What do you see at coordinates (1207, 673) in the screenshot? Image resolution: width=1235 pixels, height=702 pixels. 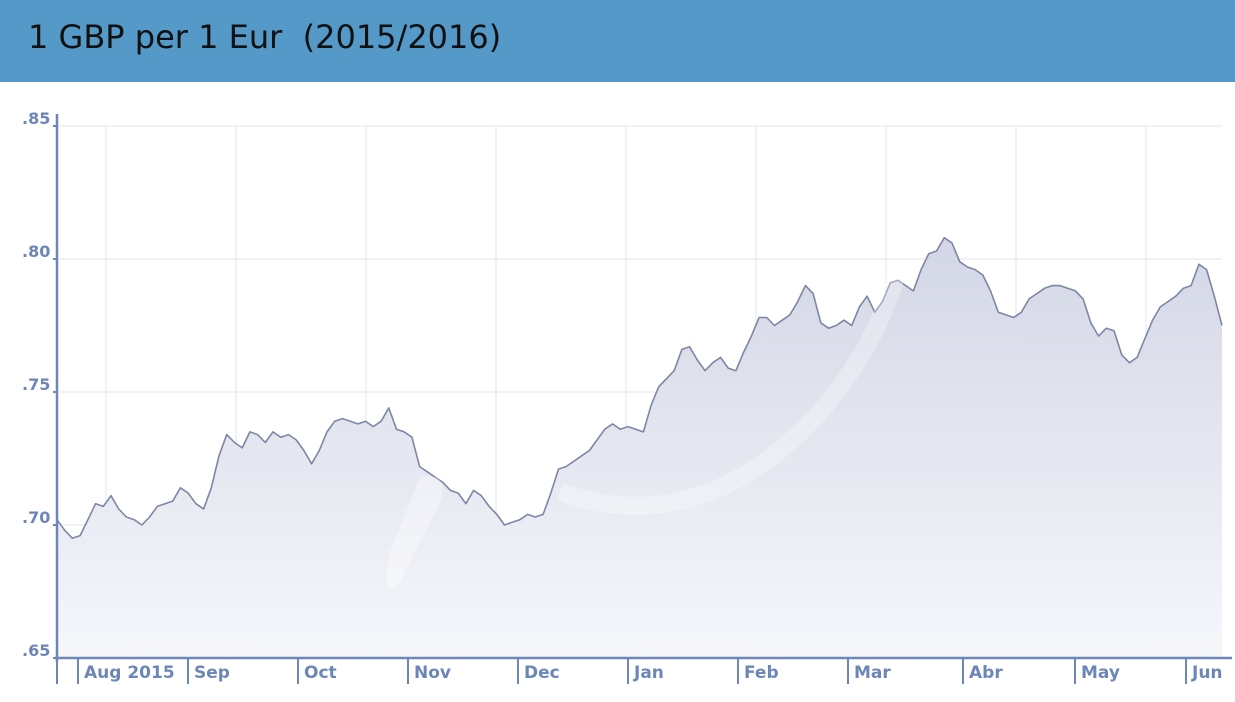 I see `x-tick-label: Jun` at bounding box center [1207, 673].